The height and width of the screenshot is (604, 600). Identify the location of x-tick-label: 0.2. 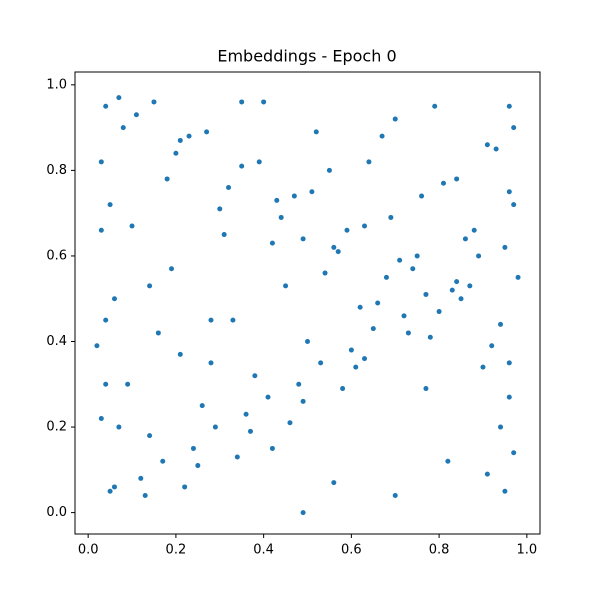
(176, 550).